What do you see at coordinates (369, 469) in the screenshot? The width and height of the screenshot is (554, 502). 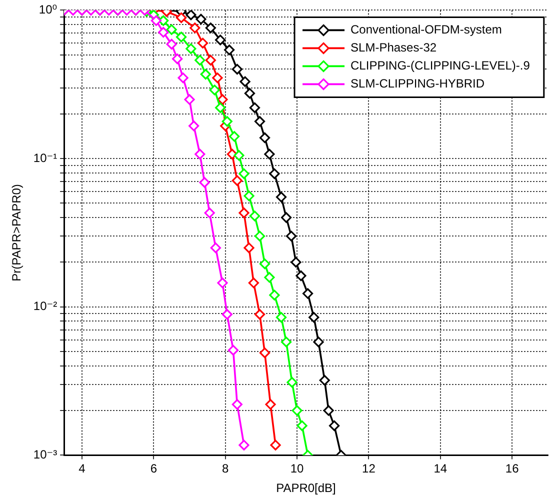 I see `x-tick-label: 12` at bounding box center [369, 469].